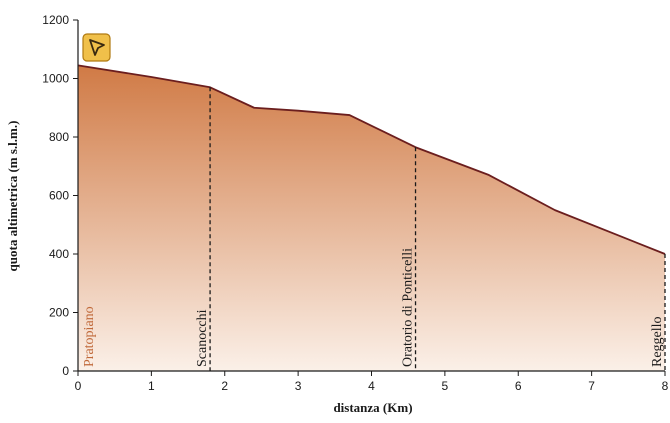 The height and width of the screenshot is (423, 670). I want to click on y-tick-label: 400, so click(59, 254).